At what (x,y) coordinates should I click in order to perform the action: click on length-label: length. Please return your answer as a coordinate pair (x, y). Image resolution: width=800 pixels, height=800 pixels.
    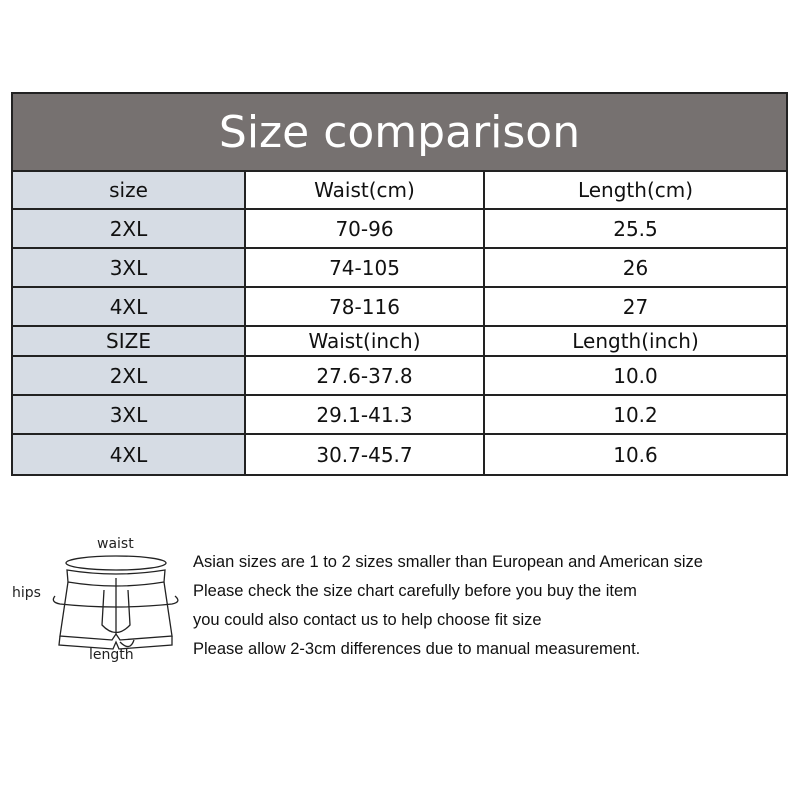
    Looking at the image, I should click on (111, 655).